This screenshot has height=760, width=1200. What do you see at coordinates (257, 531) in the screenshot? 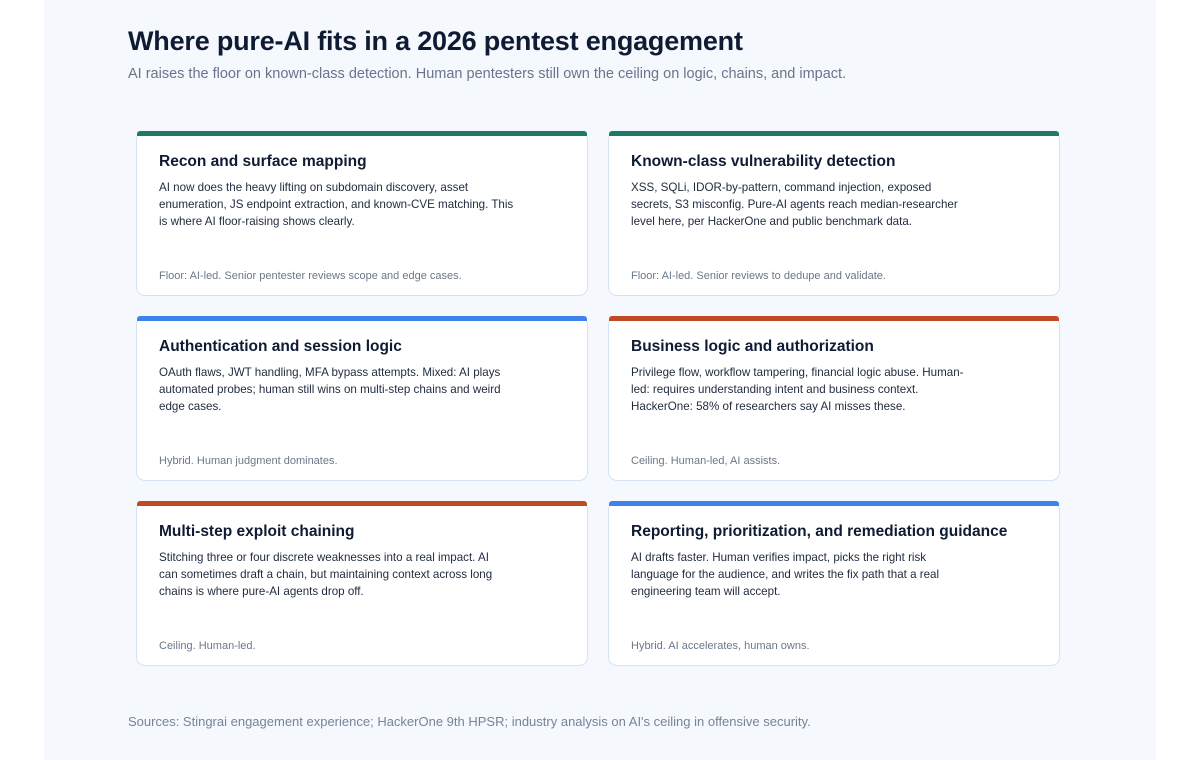
I see `card-title: Multi-step exploit chaining` at bounding box center [257, 531].